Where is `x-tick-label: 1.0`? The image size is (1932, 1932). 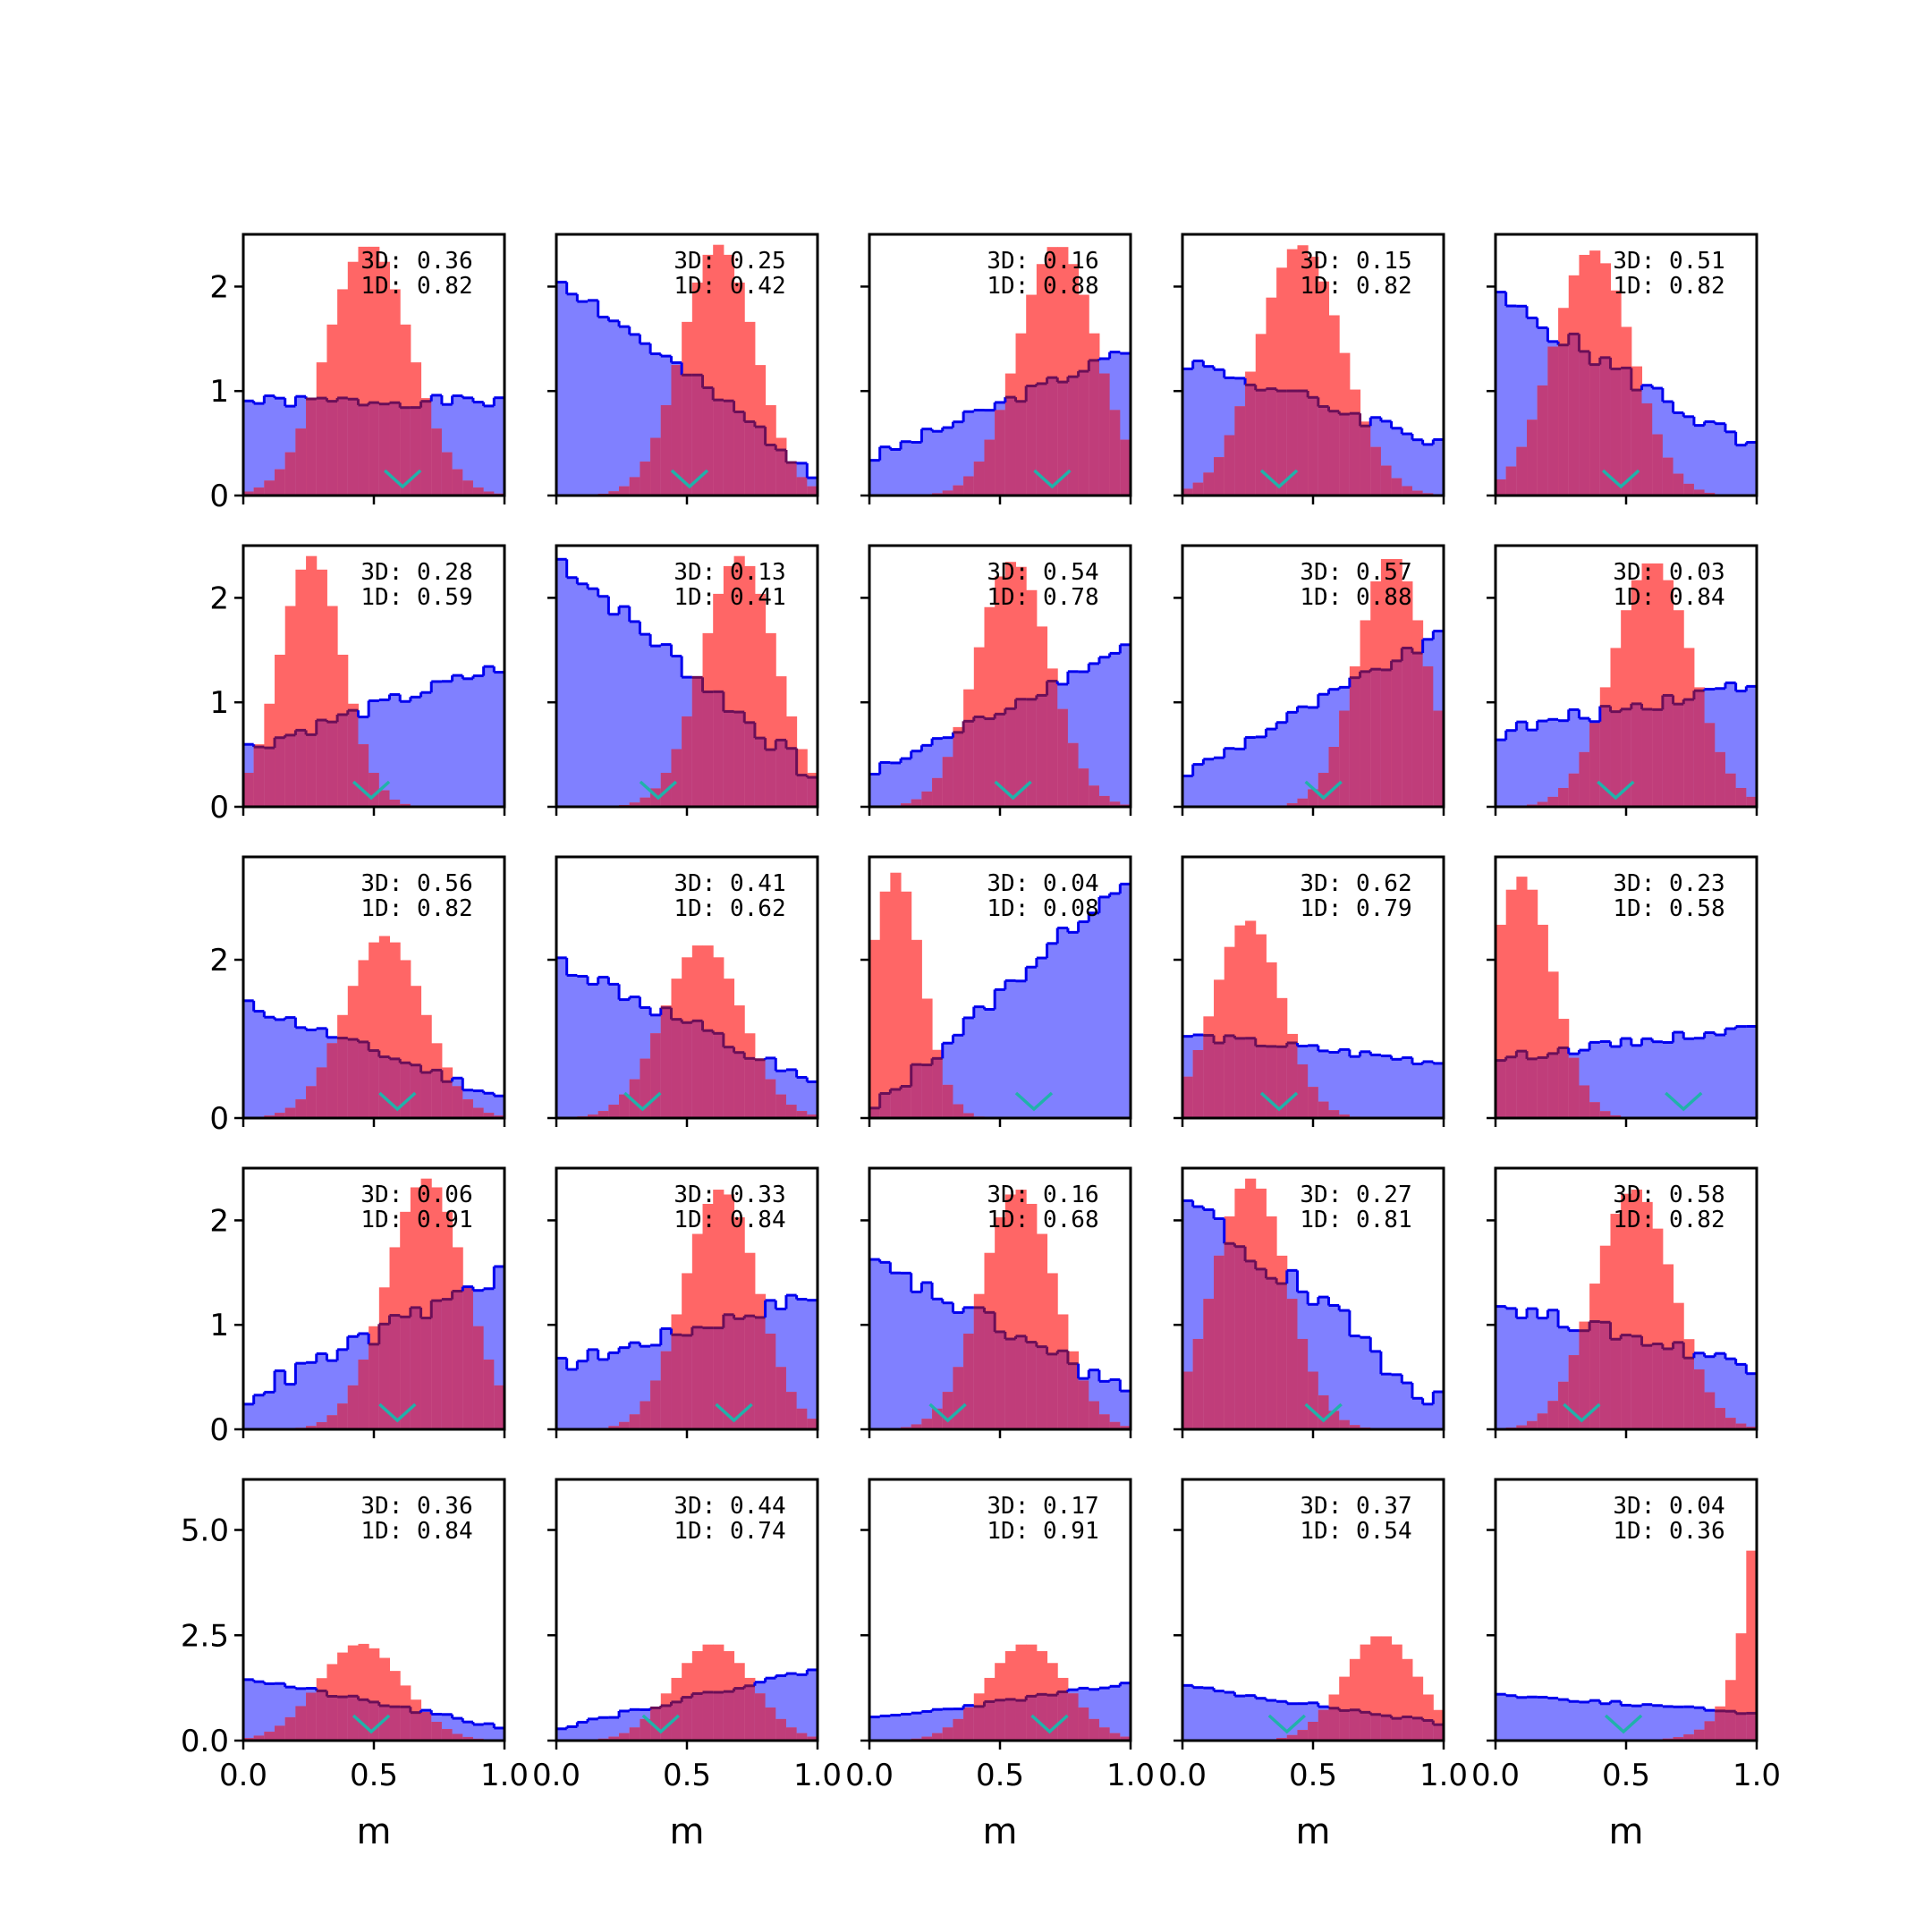 x-tick-label: 1.0 is located at coordinates (1130, 1775).